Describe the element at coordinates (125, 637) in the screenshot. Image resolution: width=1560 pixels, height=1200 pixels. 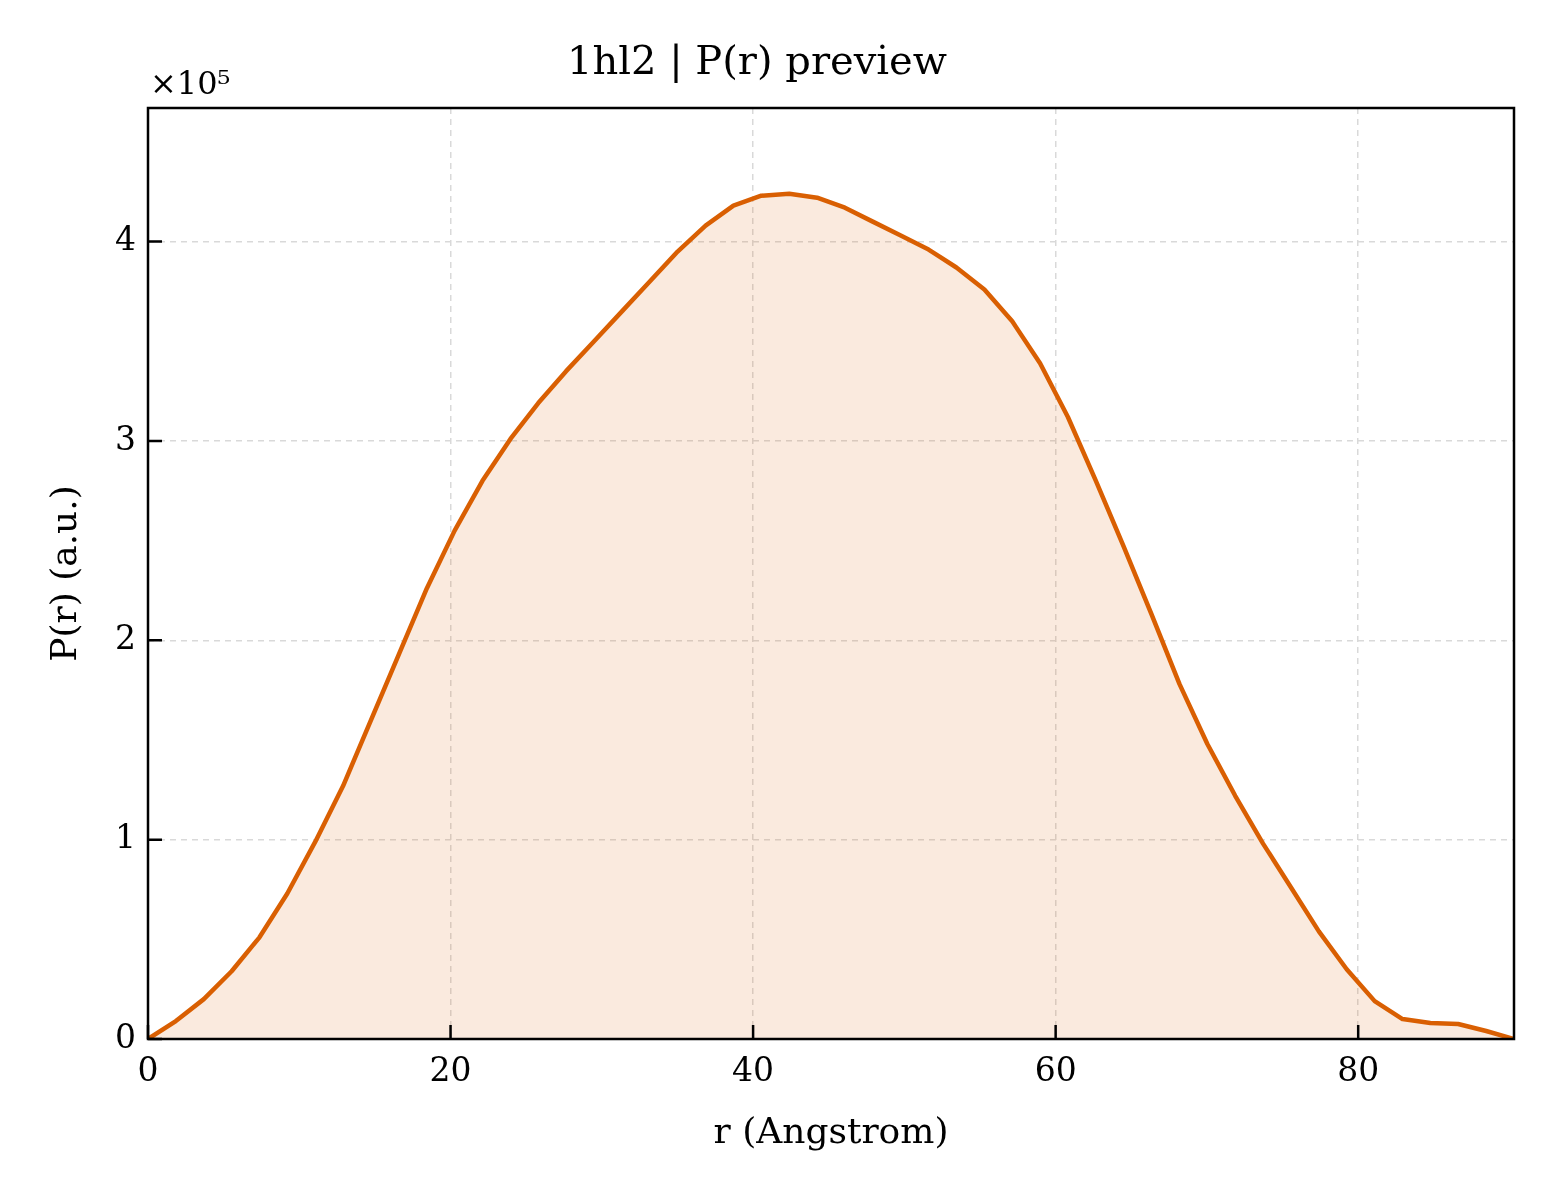
I see `y-tick-label: 2` at that location.